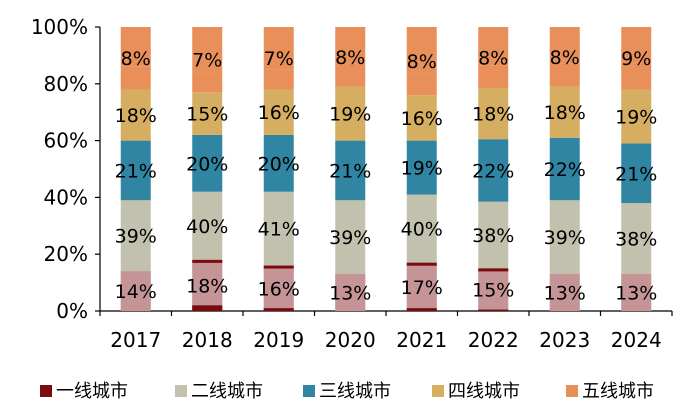  I want to click on data-label: 9%, so click(636, 59).